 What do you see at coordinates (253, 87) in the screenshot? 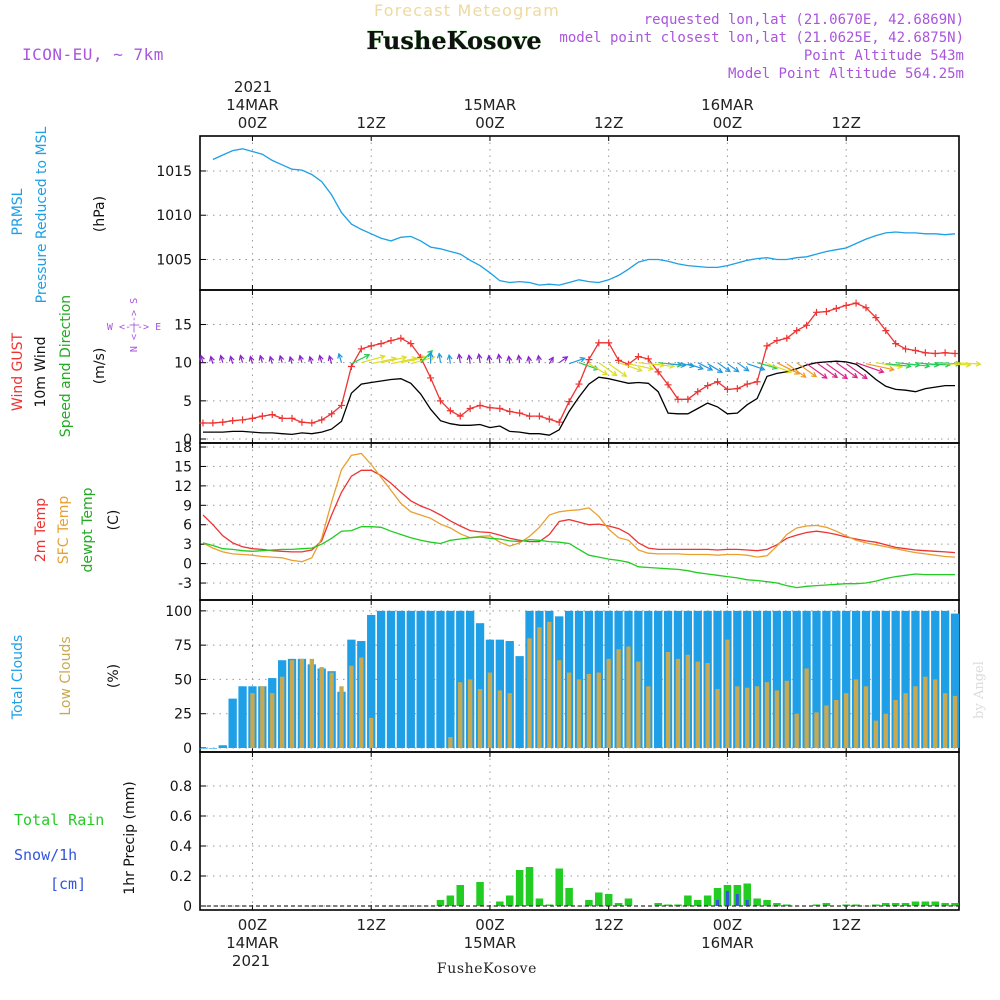
I see `top-year-label: 2021` at bounding box center [253, 87].